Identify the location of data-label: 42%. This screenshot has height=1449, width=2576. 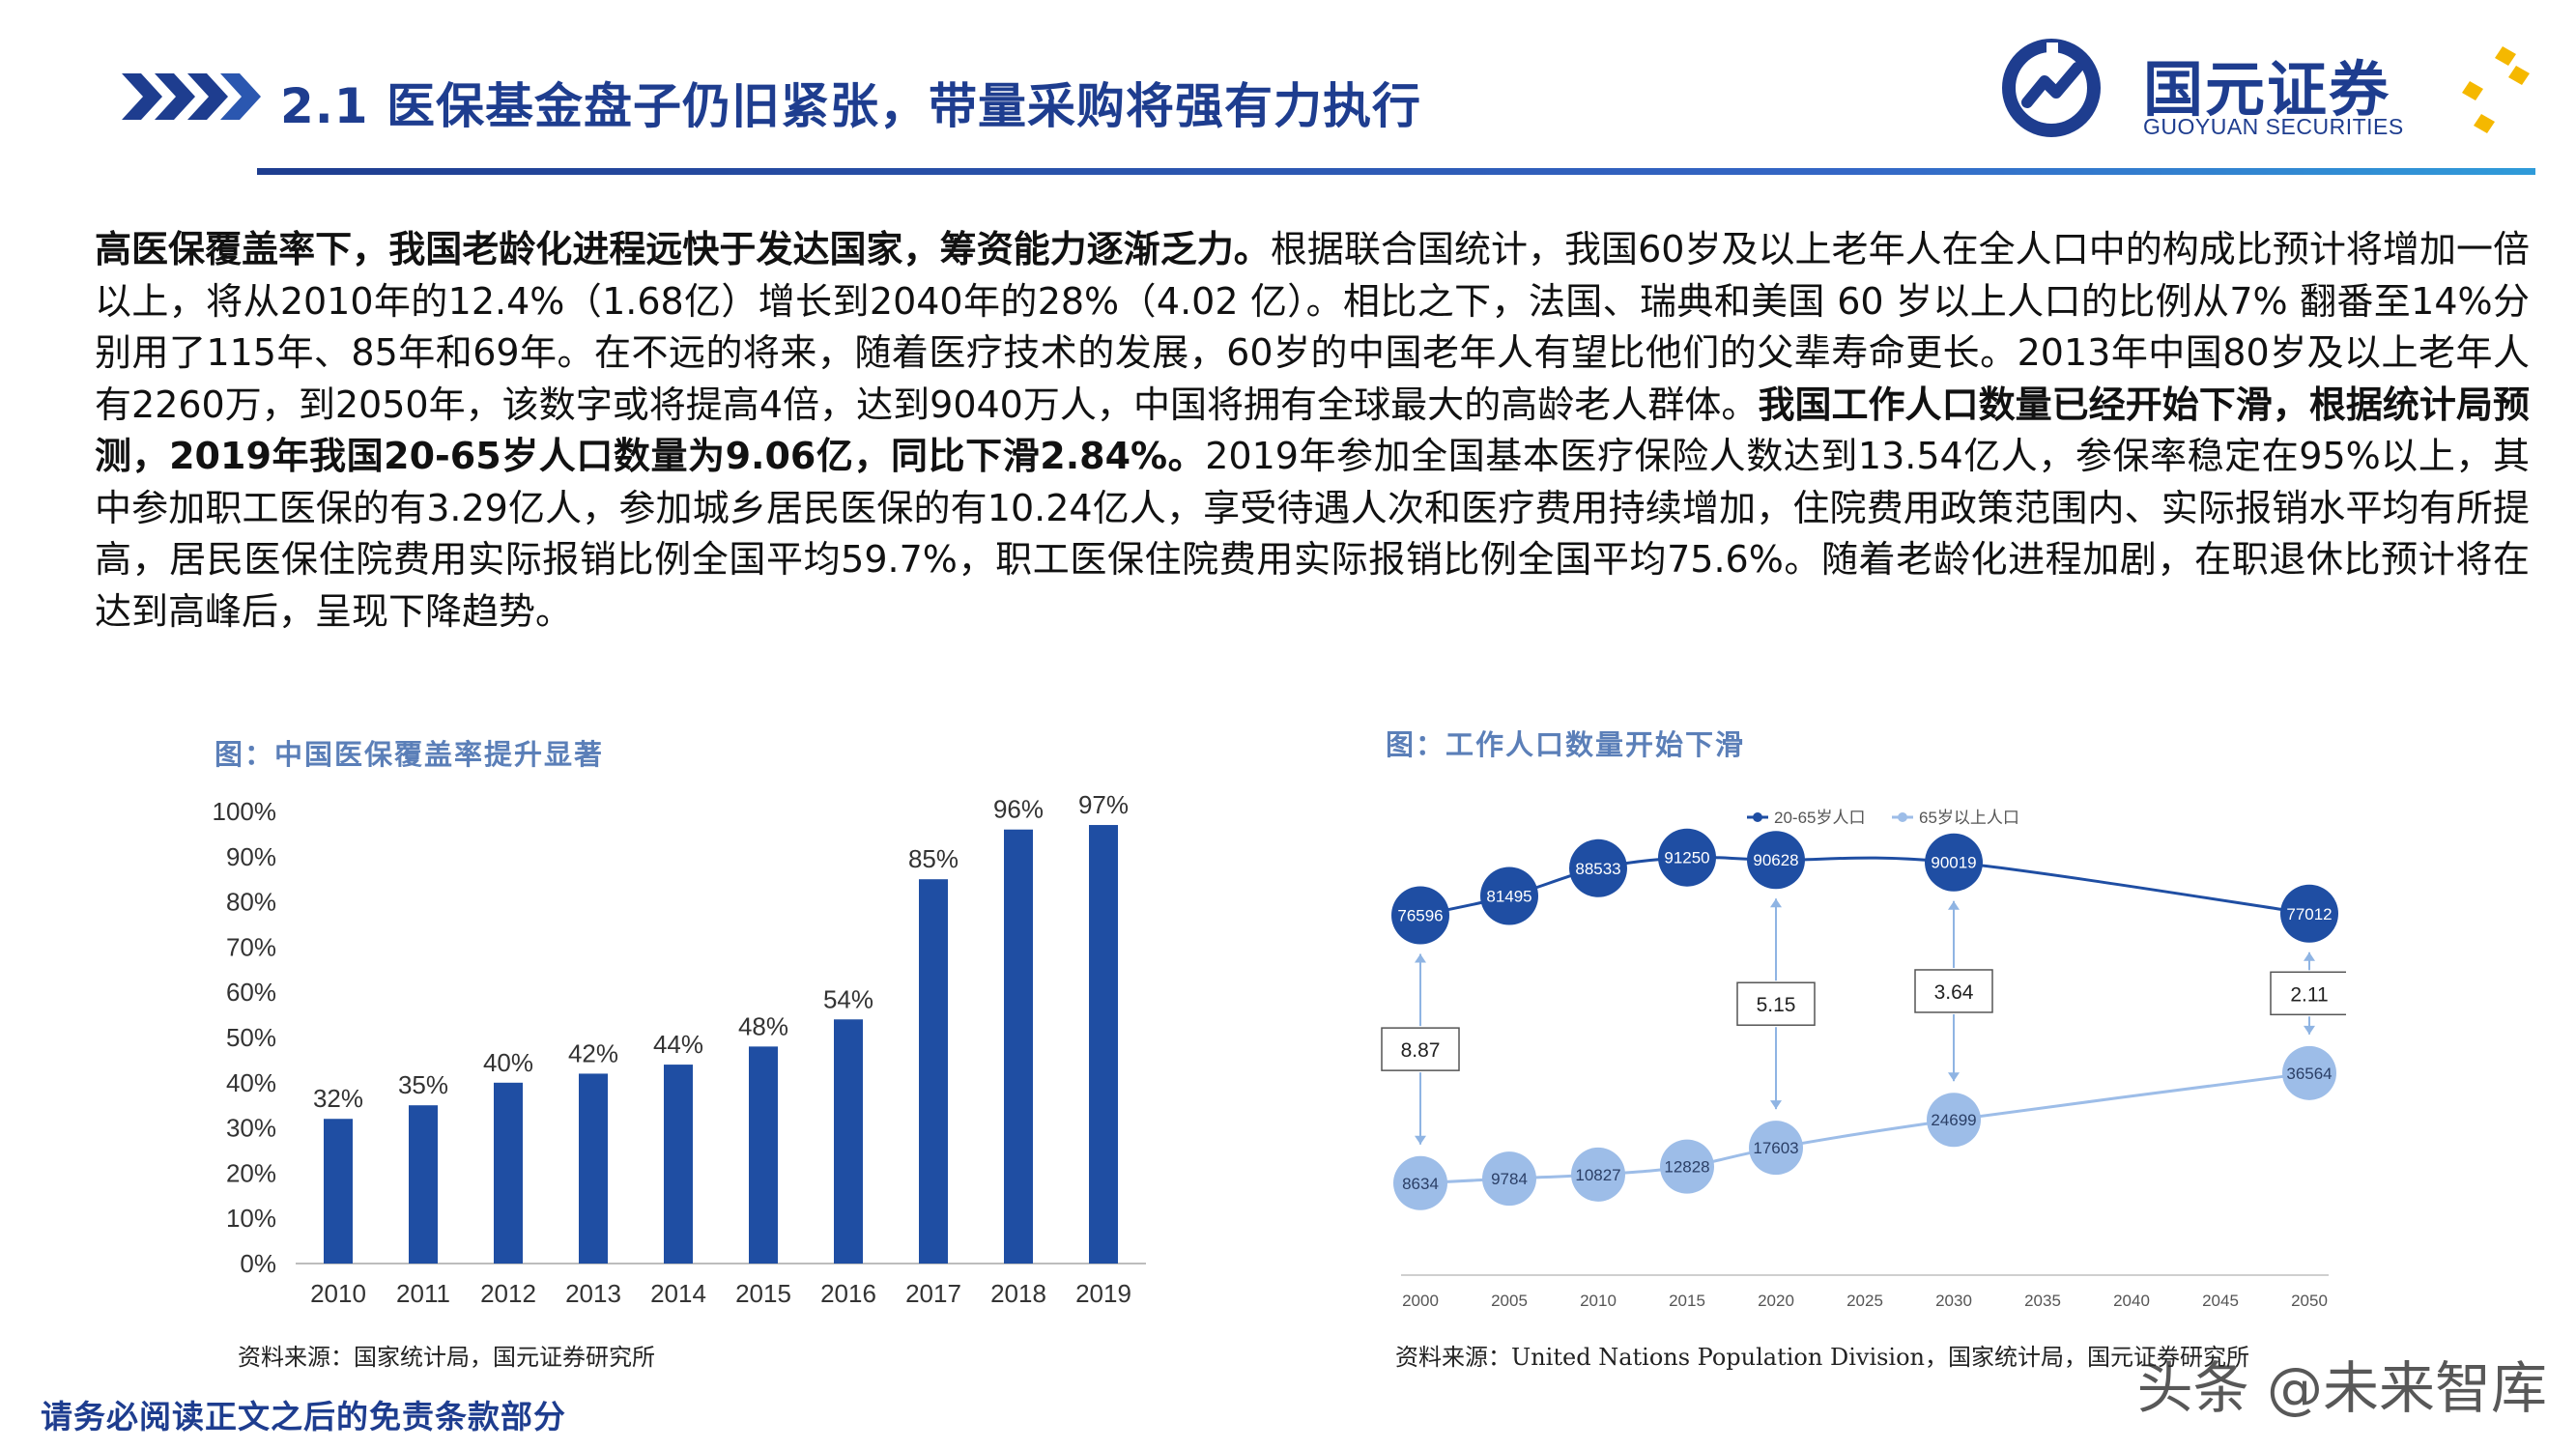
(593, 1052).